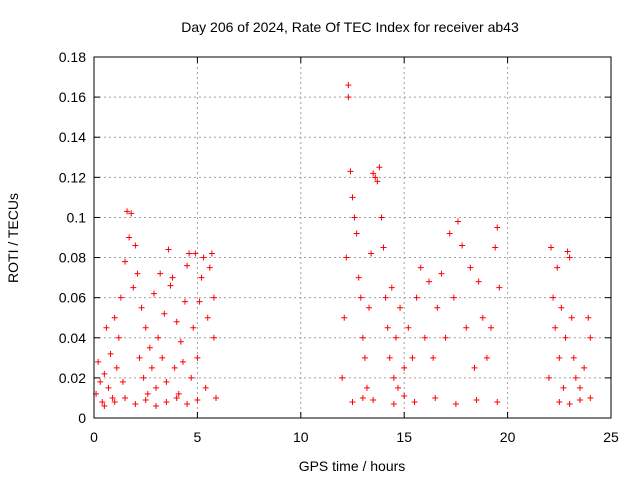 The width and height of the screenshot is (640, 480). Describe the element at coordinates (72, 57) in the screenshot. I see `y-tick-label: 0.18` at that location.